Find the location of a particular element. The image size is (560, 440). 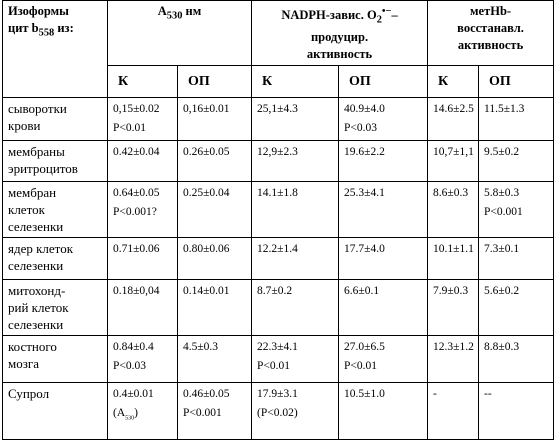

cell-line: -- is located at coordinates (488, 393).